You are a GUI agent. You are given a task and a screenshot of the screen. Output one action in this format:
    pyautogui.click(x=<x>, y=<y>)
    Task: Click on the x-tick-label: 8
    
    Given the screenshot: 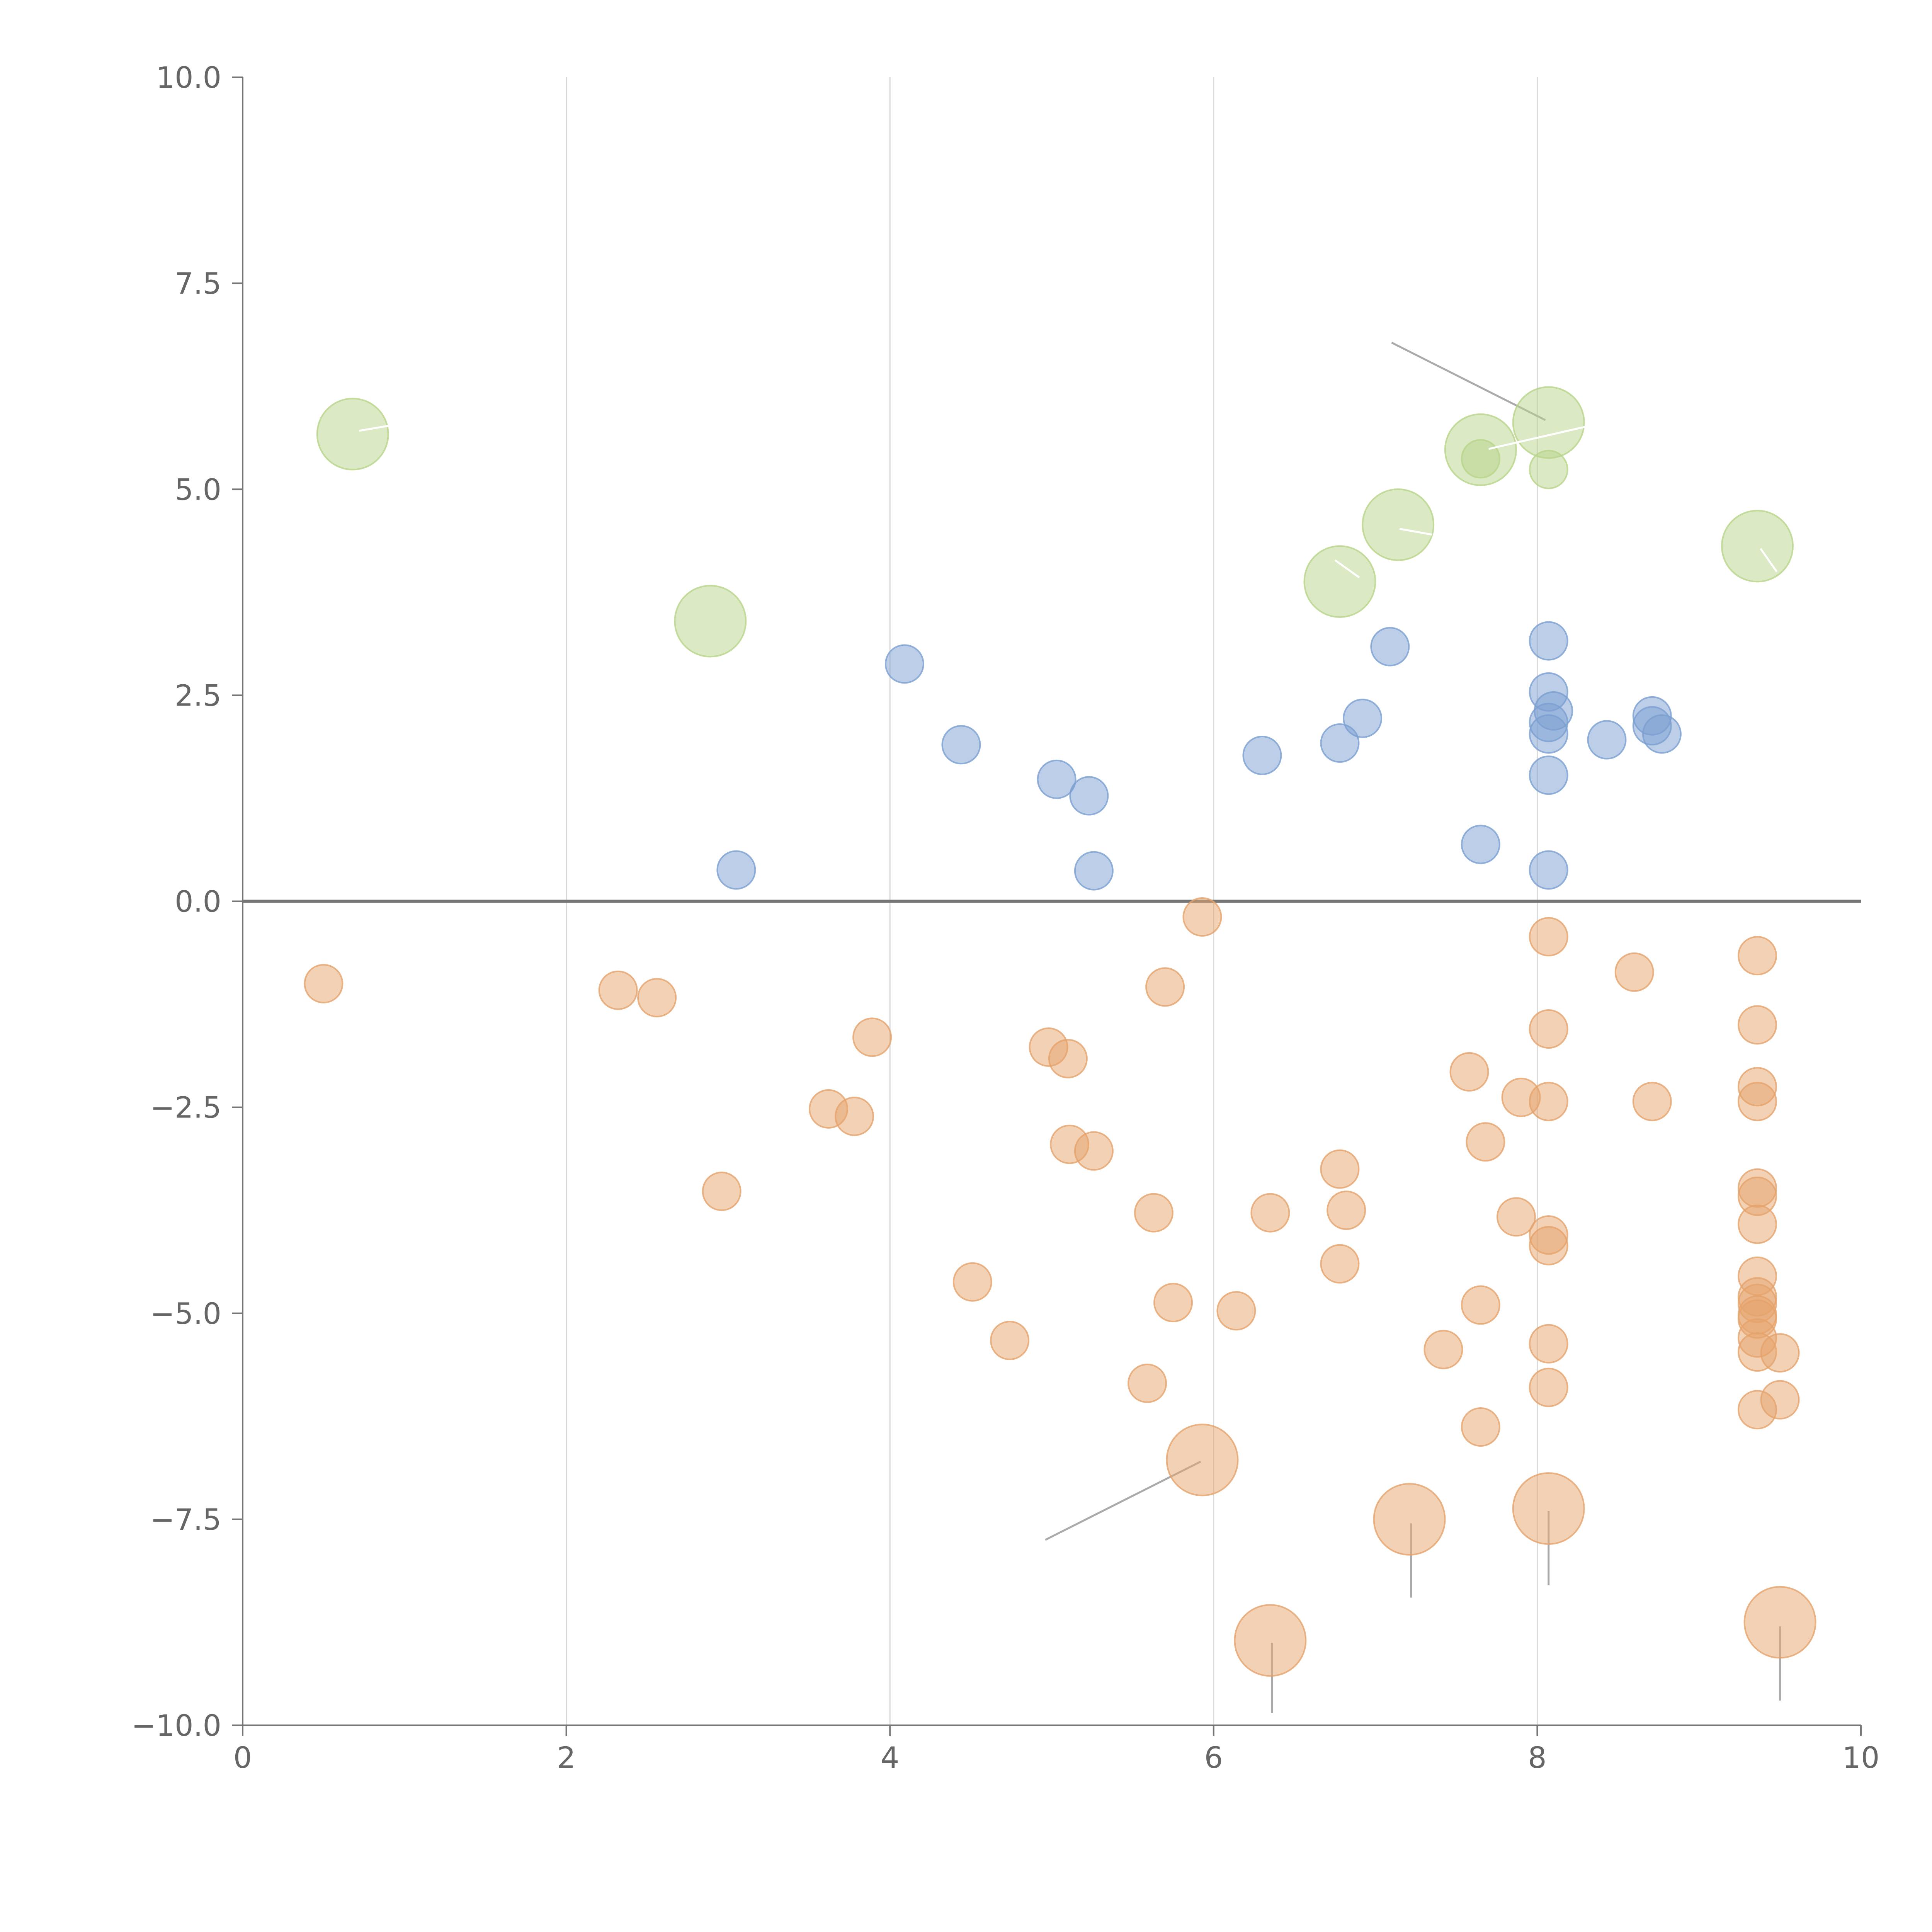 What is the action you would take?
    pyautogui.click(x=1537, y=1757)
    